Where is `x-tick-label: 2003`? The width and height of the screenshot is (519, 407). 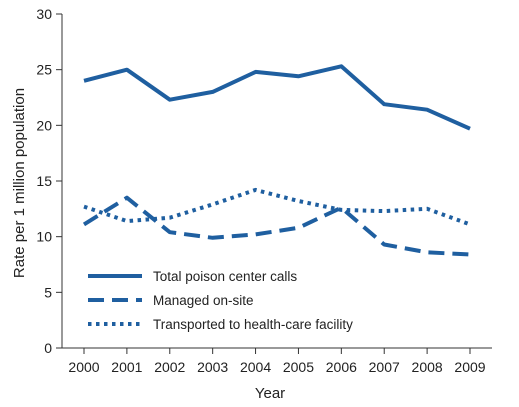 x-tick-label: 2003 is located at coordinates (212, 367).